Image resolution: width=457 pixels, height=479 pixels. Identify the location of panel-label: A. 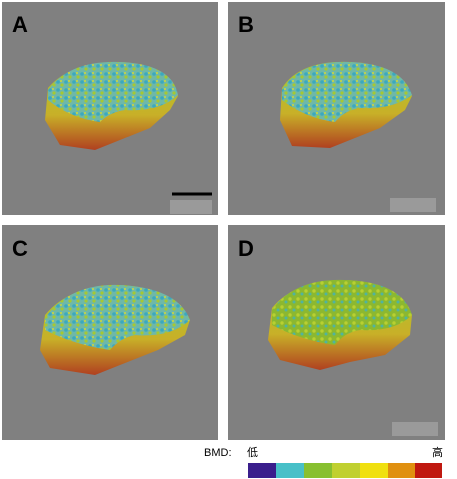
(20, 24).